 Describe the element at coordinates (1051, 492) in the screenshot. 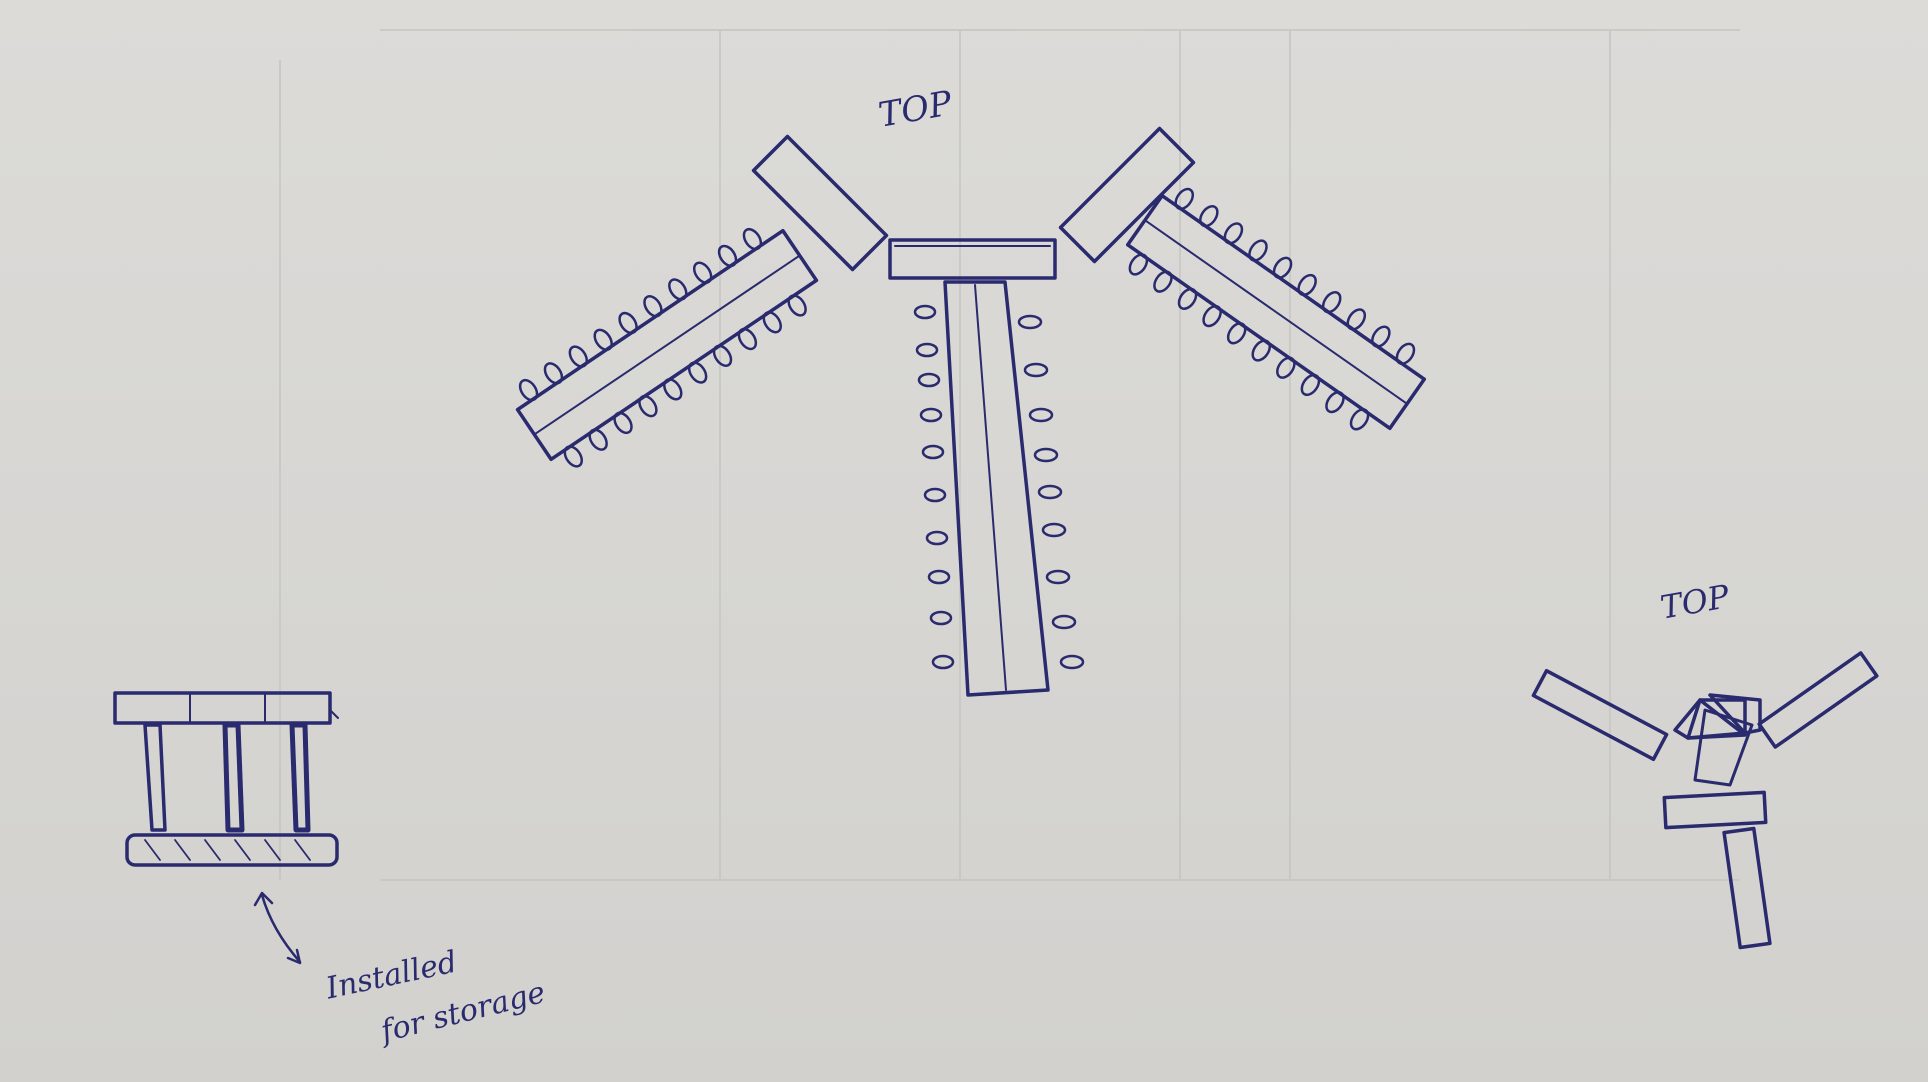

I see `stem-bristles-right` at that location.